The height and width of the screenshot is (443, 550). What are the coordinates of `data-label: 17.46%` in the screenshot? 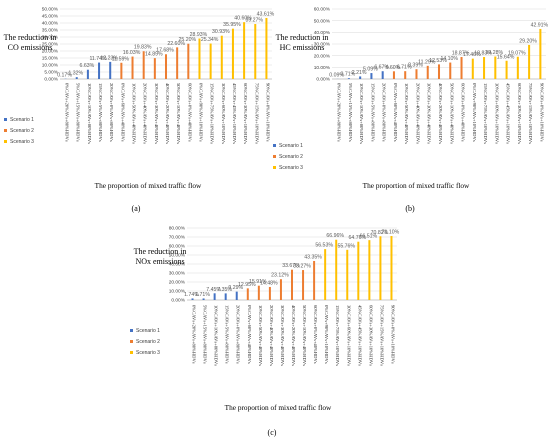 It's located at (472, 55).